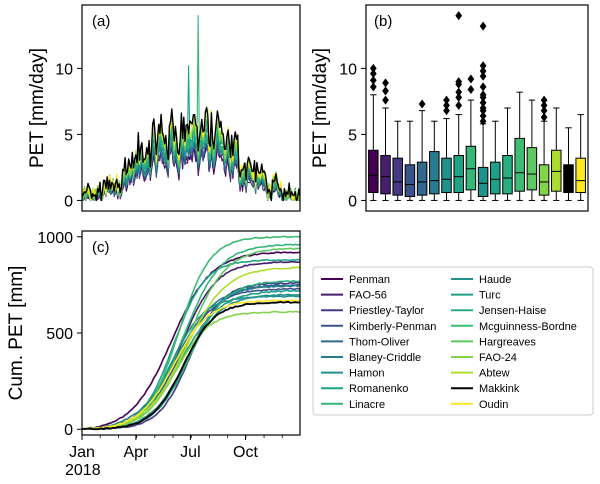  What do you see at coordinates (378, 389) in the screenshot?
I see `legend-label-romanenko: Romanenko` at bounding box center [378, 389].